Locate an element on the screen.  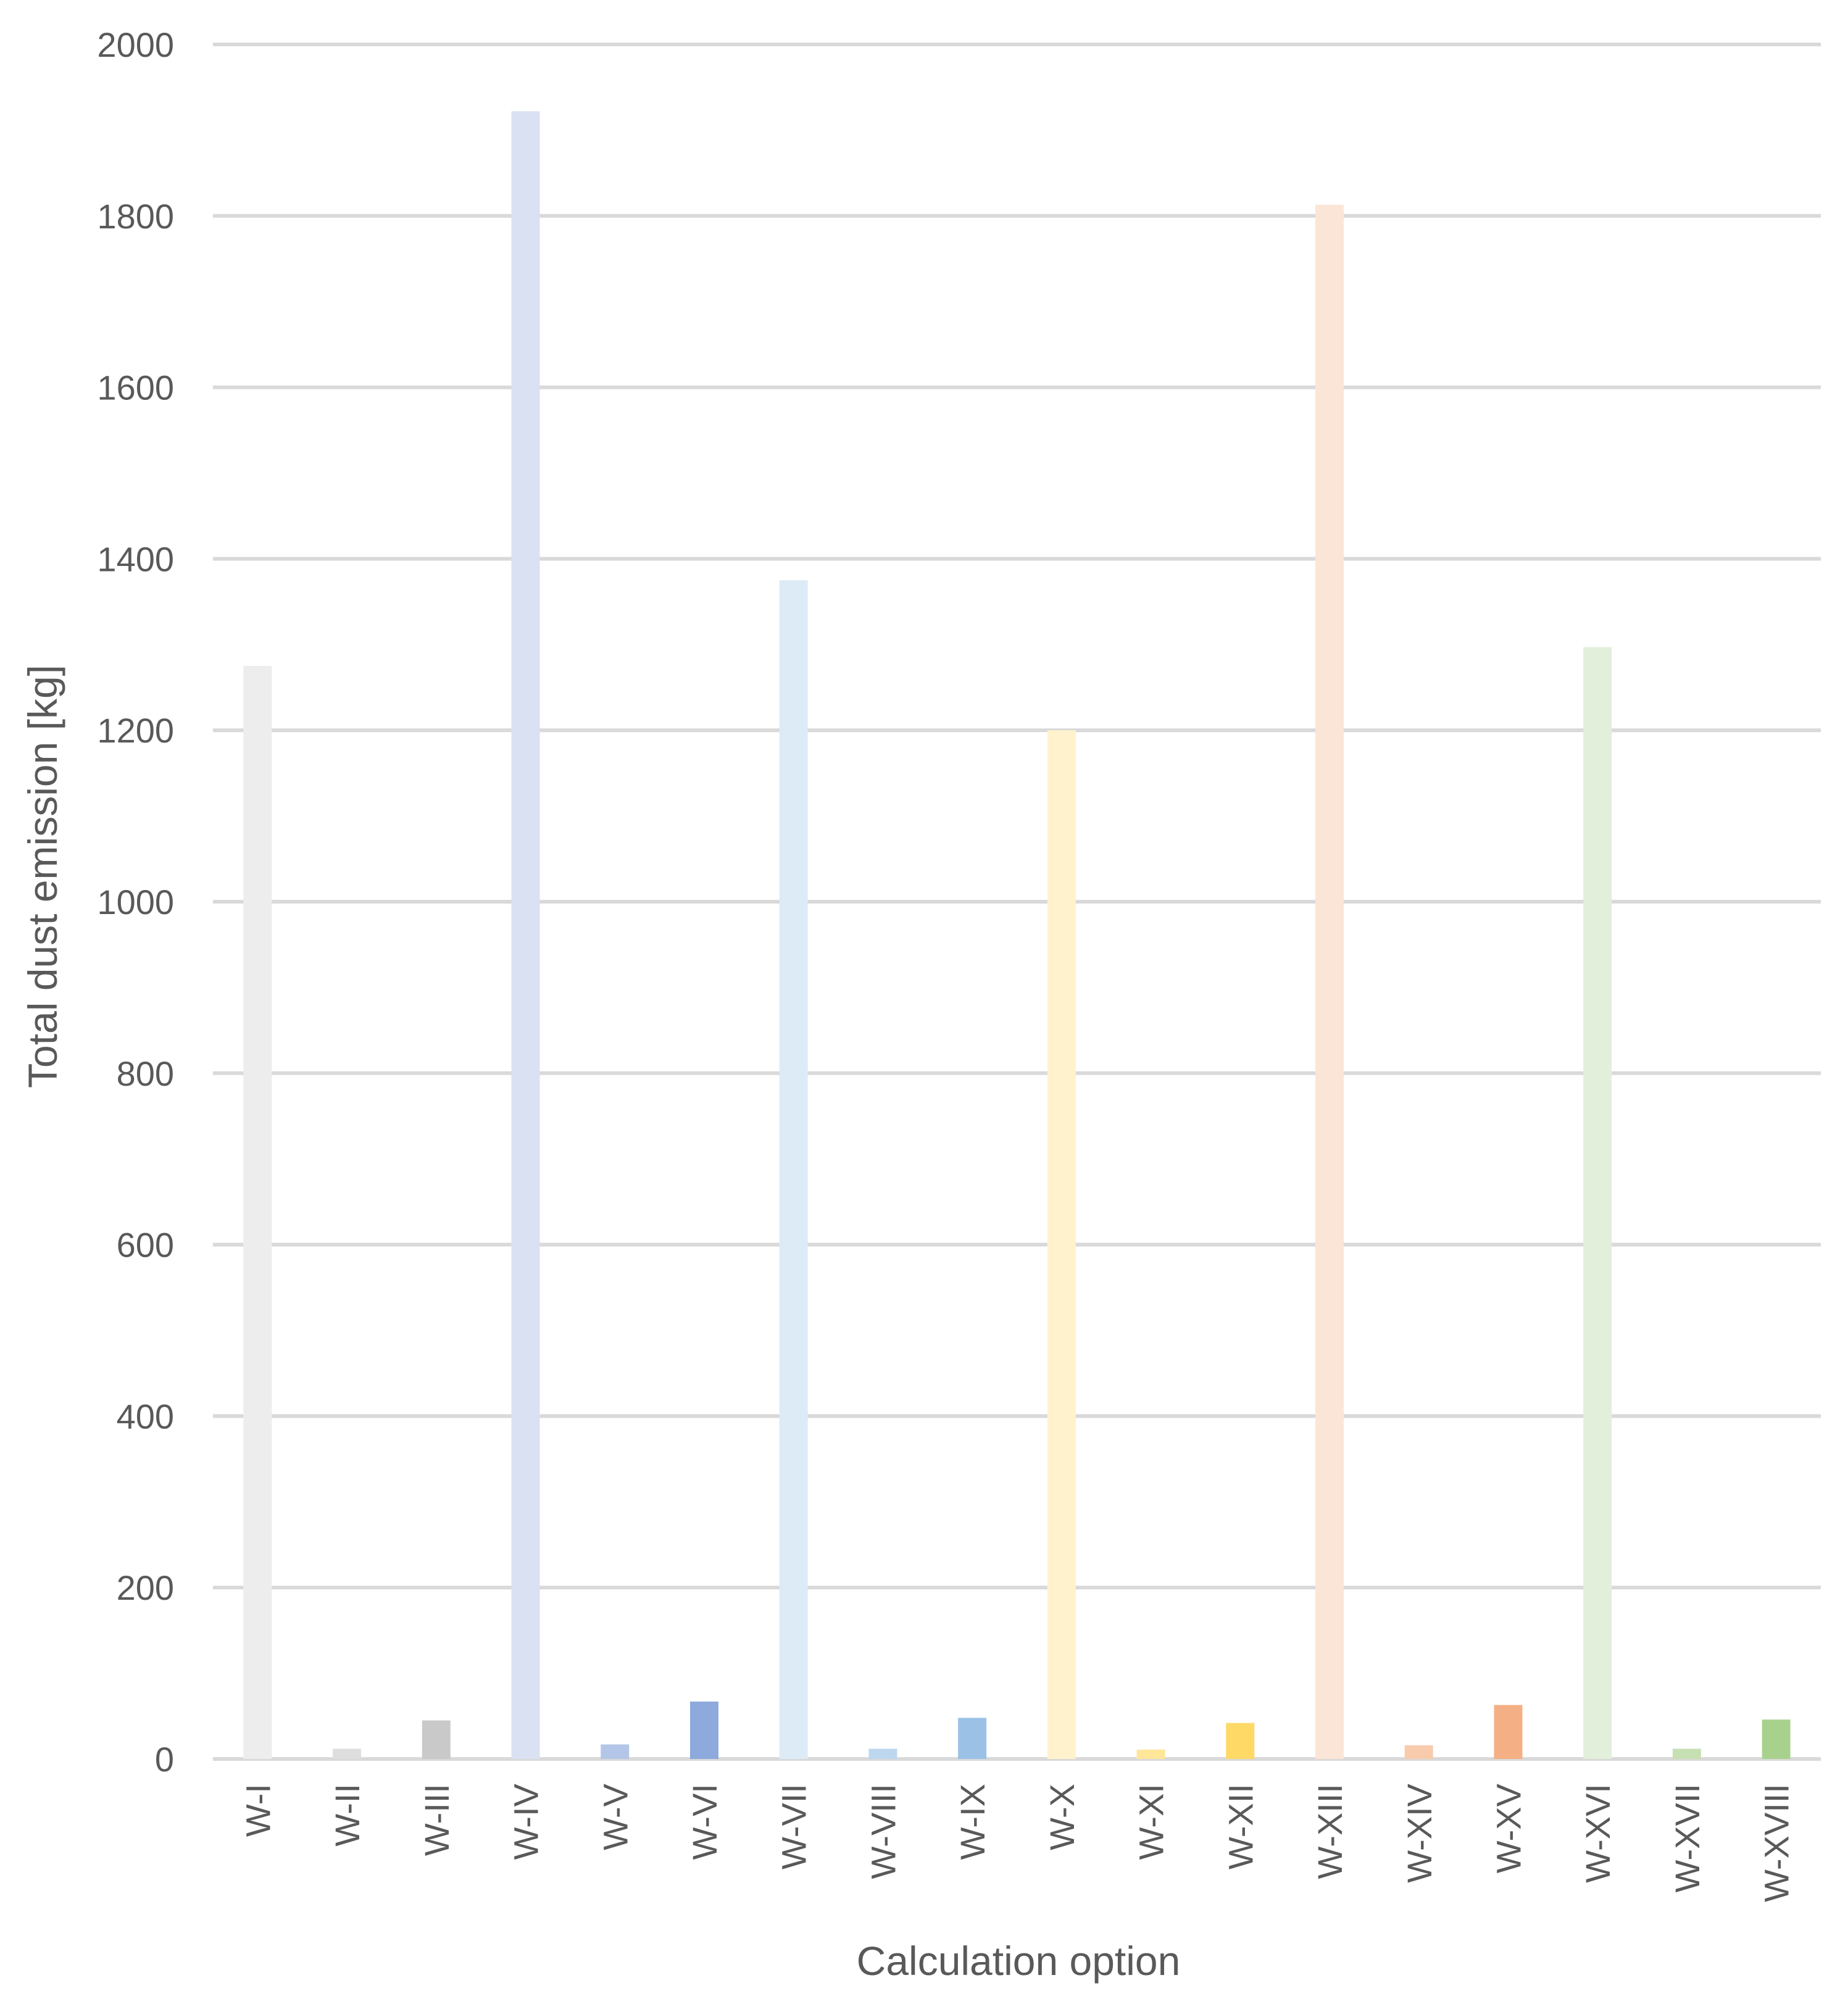
y-tick-label: 400 is located at coordinates (145, 1416).